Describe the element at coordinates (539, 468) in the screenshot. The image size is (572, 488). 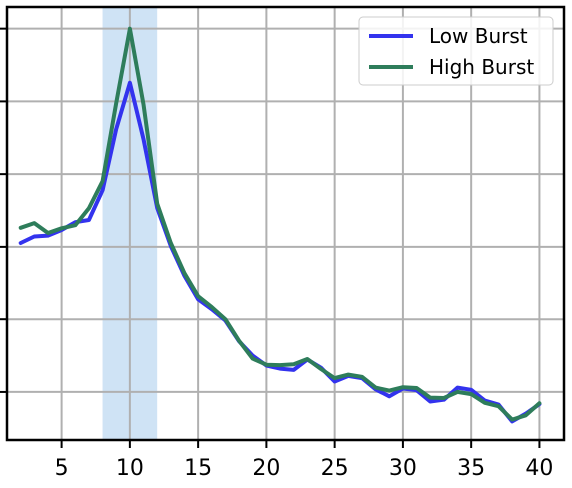
I see `x-tick-label: 40` at that location.